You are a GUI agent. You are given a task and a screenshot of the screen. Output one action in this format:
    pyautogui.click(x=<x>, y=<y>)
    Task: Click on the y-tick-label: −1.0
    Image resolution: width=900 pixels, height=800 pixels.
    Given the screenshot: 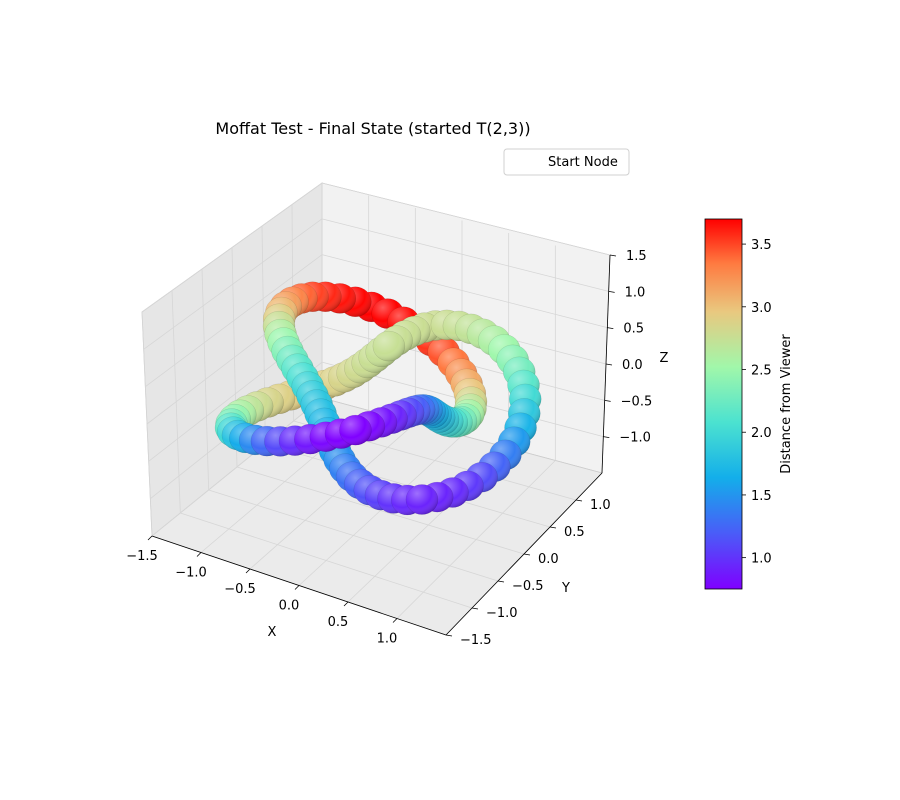 What is the action you would take?
    pyautogui.click(x=502, y=613)
    